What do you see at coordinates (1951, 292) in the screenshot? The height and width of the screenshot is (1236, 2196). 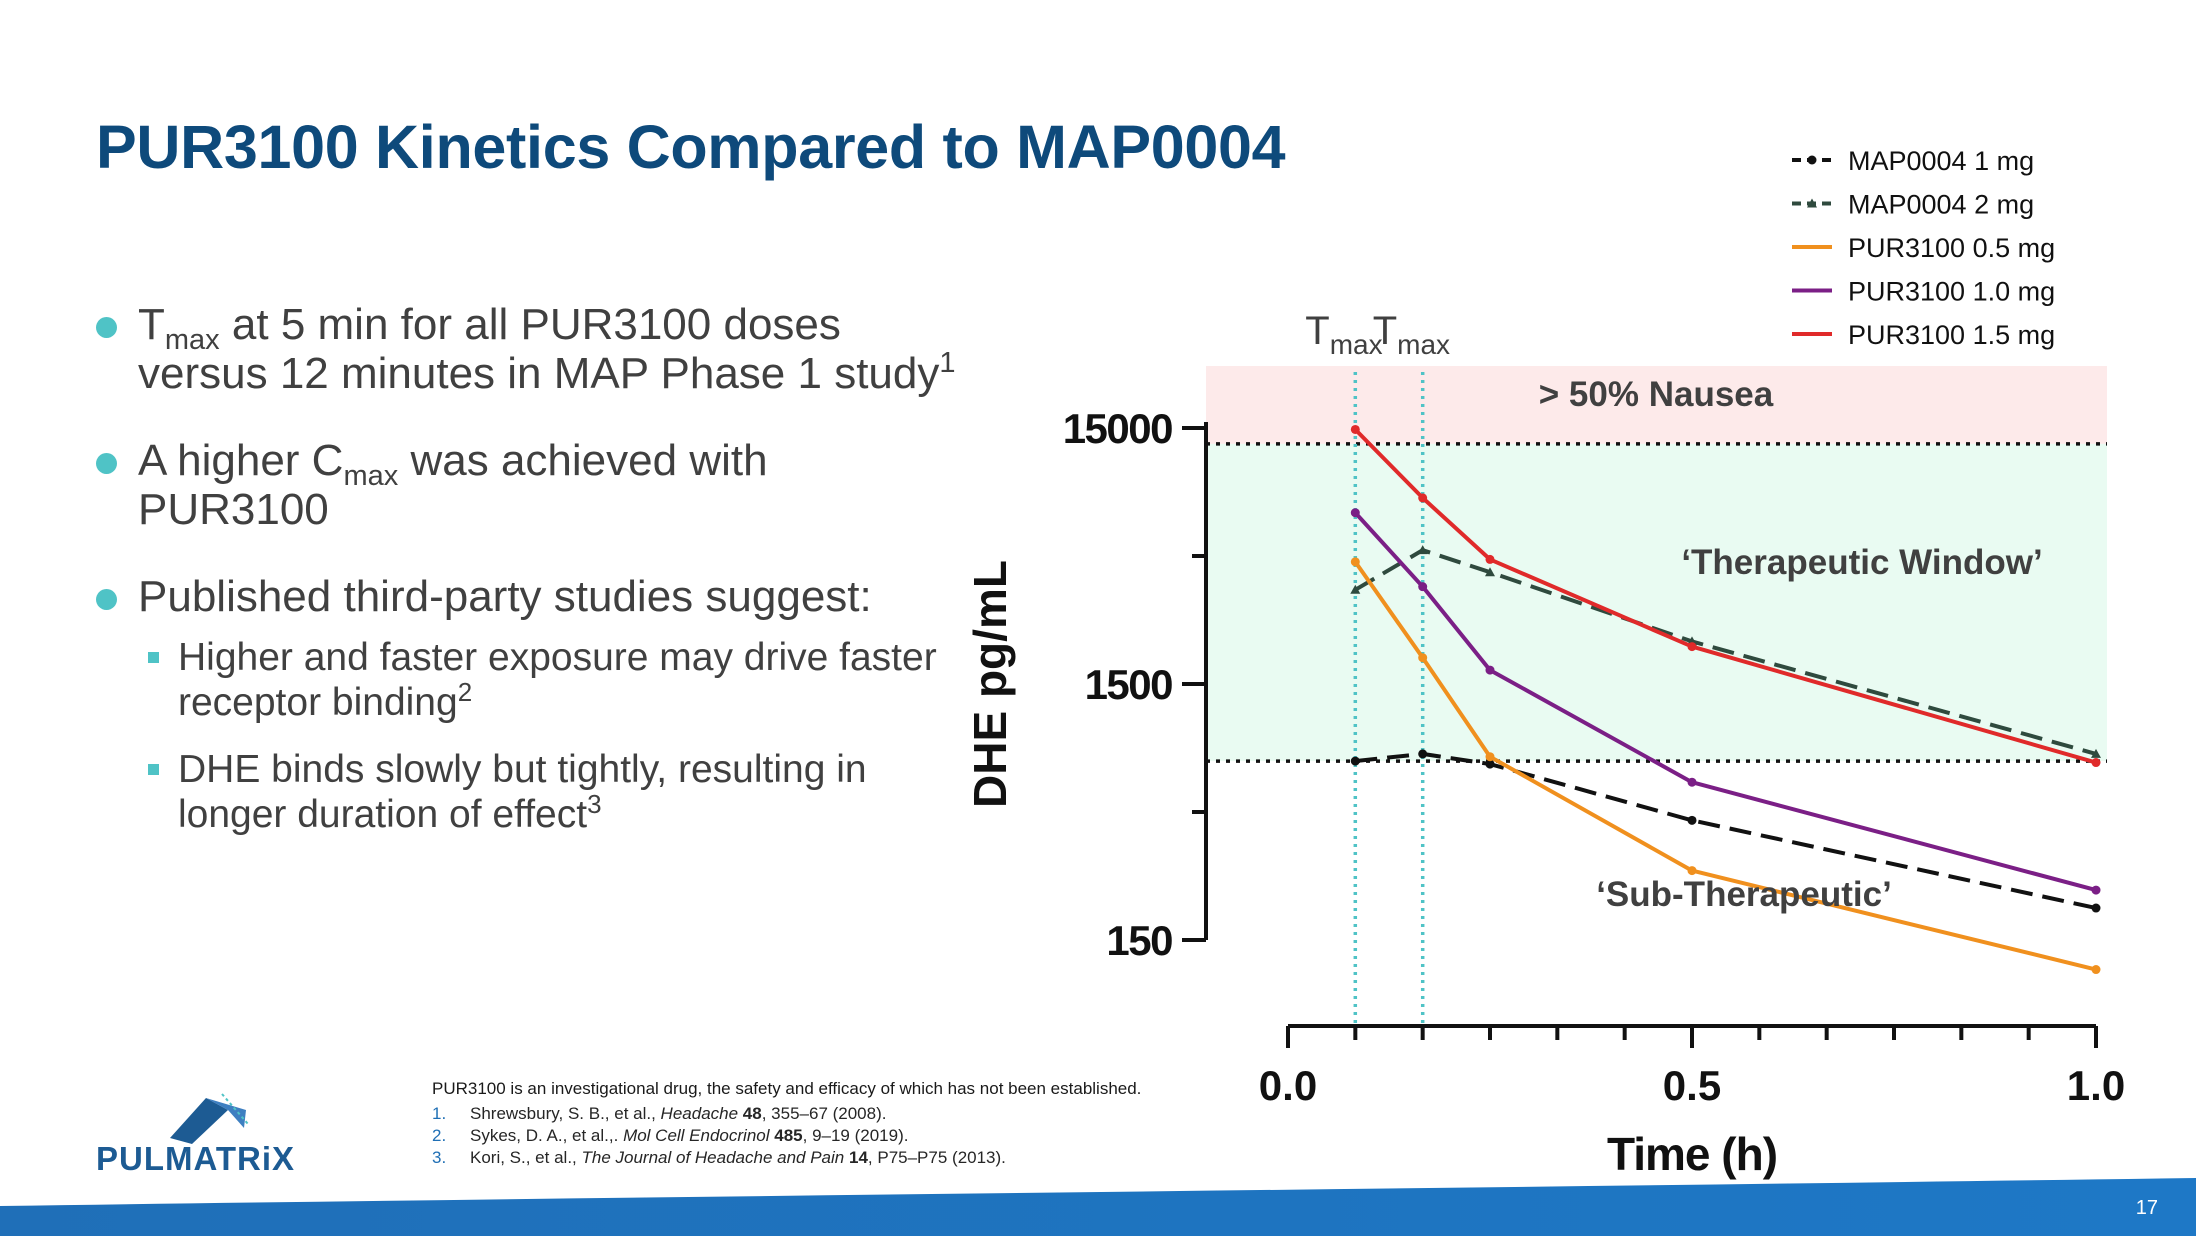 I see `legend-label: PUR3100 1.0 mg` at bounding box center [1951, 292].